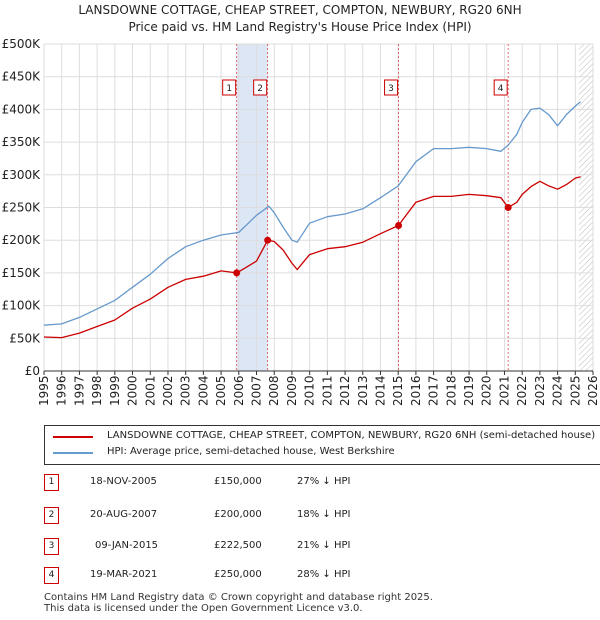  What do you see at coordinates (416, 390) in the screenshot?
I see `x-tick-label: 2016` at bounding box center [416, 390].